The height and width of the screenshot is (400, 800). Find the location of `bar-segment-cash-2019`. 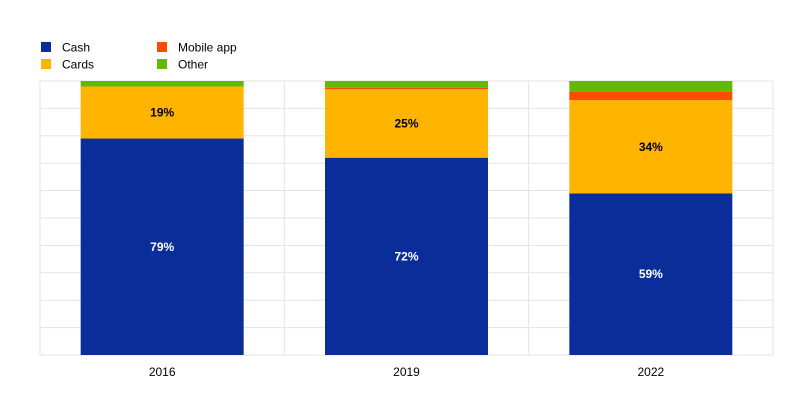

bar-segment-cash-2019 is located at coordinates (406, 256).